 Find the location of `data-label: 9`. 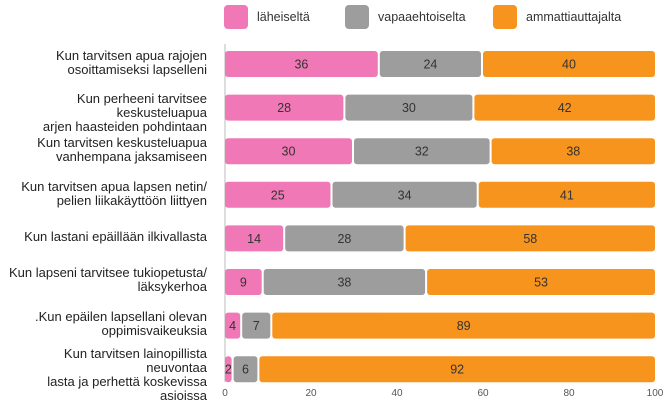

data-label: 9 is located at coordinates (243, 283).